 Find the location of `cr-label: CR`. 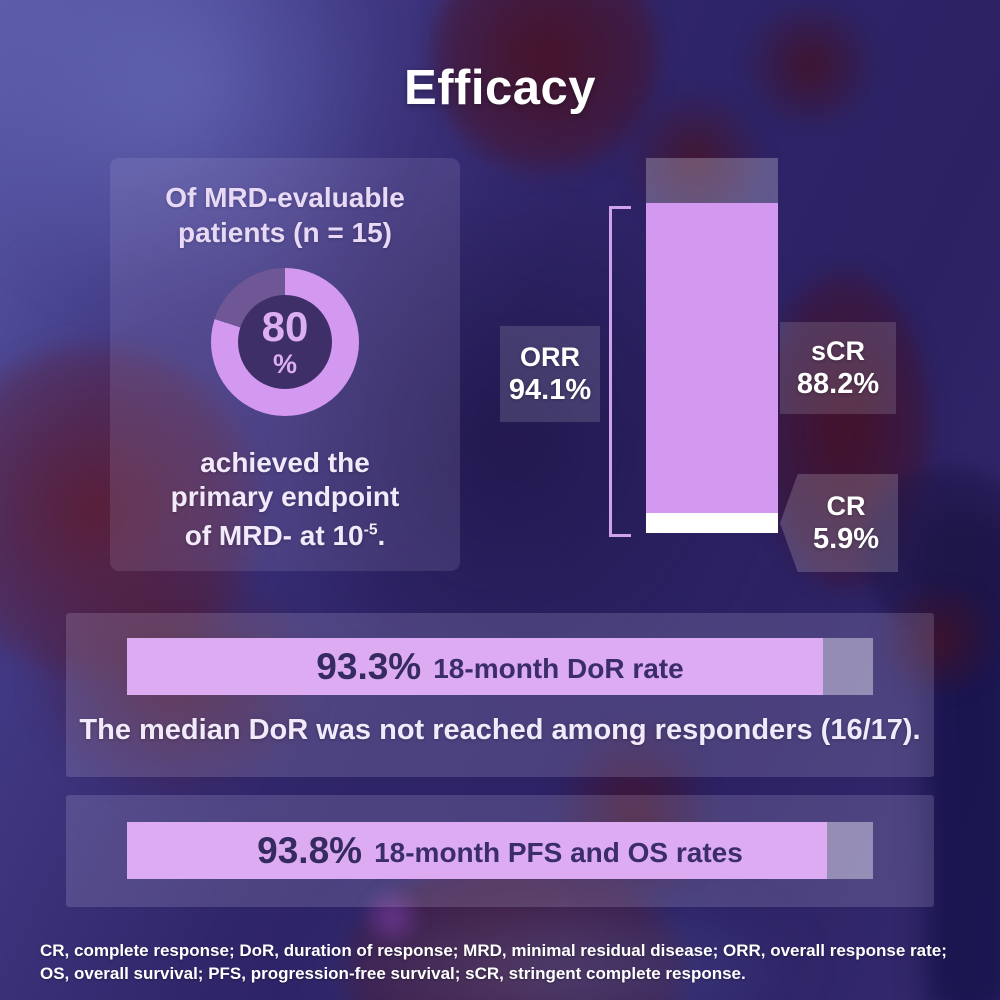

cr-label: CR is located at coordinates (846, 505).